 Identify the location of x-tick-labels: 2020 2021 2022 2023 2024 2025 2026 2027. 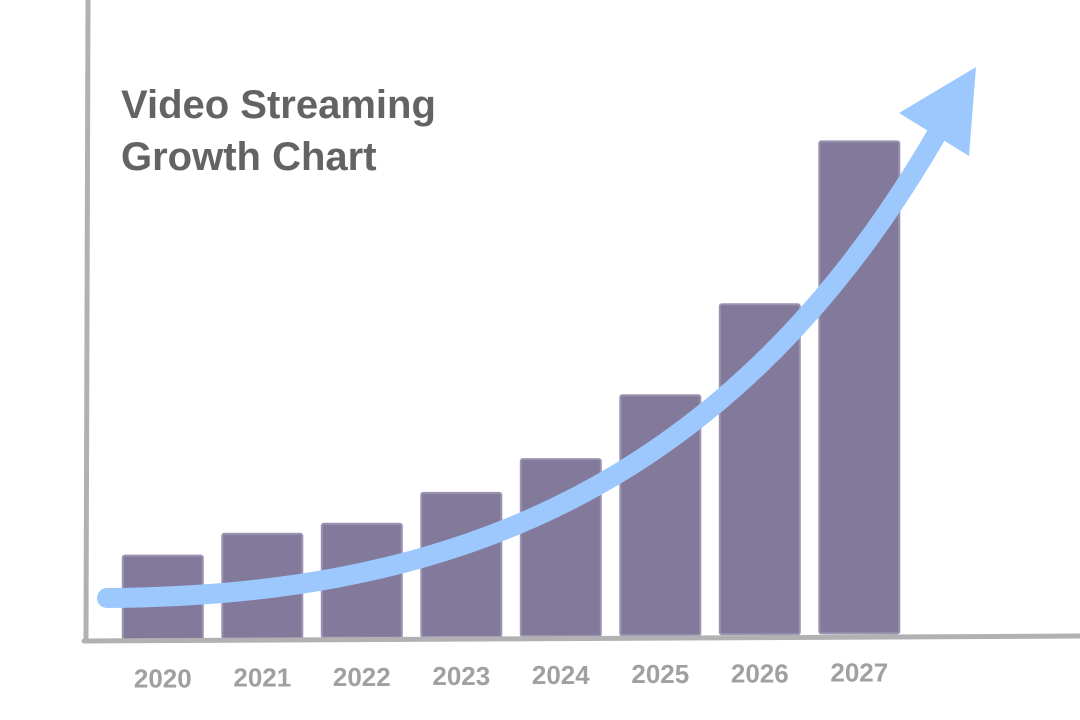
(511, 675).